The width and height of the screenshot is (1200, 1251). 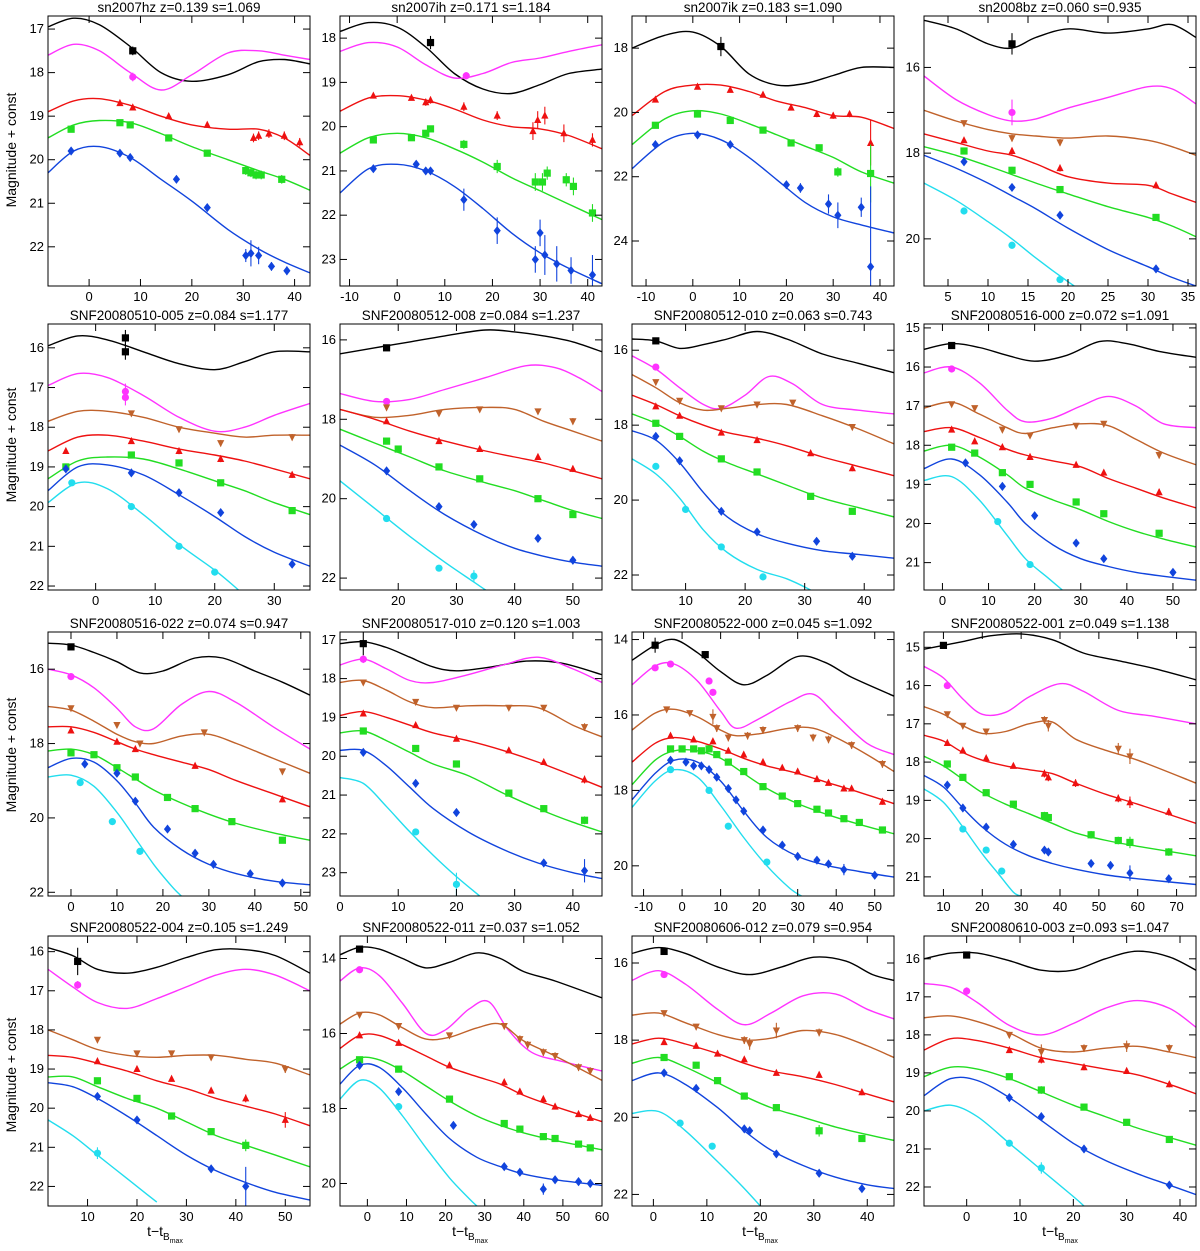 I want to click on x-tick-label: 15, so click(x=1028, y=296).